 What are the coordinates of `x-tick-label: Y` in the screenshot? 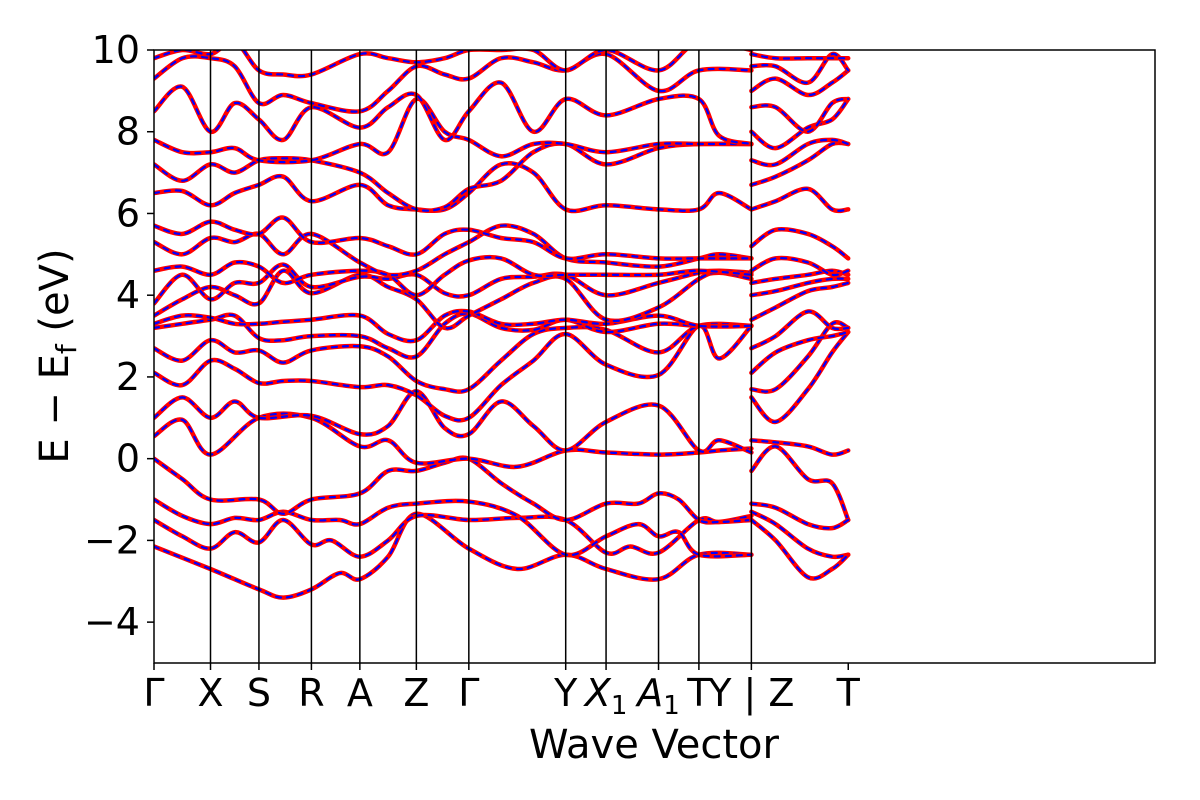 It's located at (565, 693).